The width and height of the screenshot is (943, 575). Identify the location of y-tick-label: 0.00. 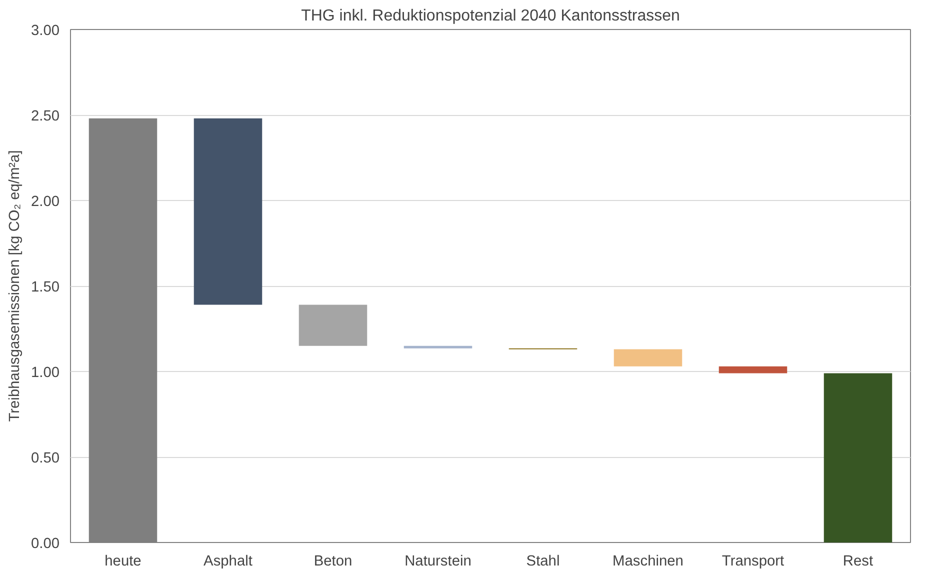
(45, 544).